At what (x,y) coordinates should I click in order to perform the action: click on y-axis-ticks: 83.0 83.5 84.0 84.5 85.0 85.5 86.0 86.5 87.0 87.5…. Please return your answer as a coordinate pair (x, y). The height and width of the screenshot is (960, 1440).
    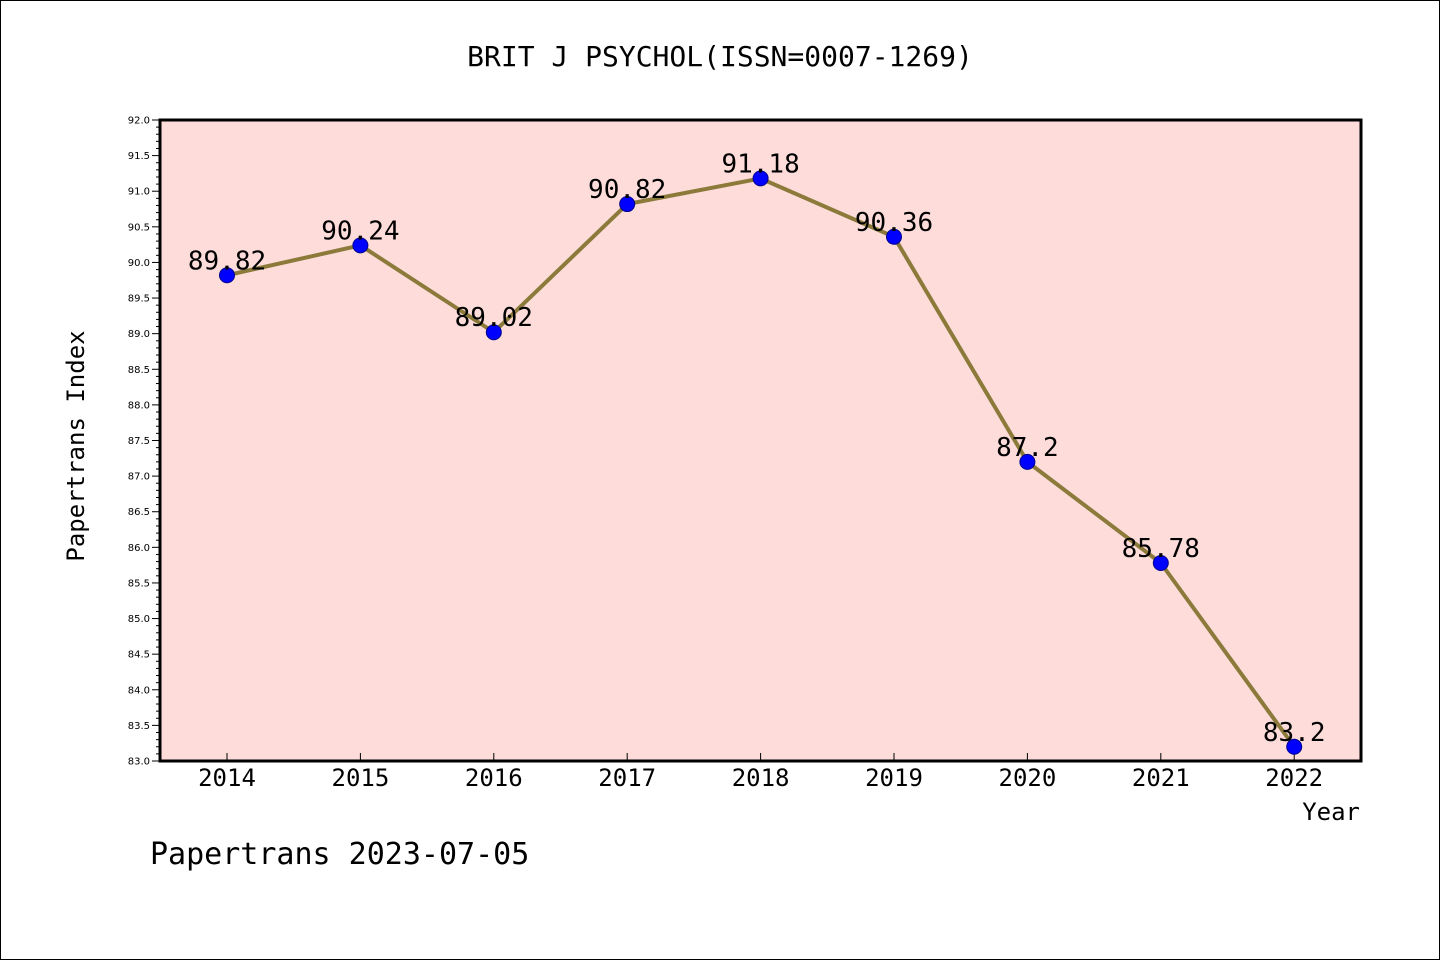
    Looking at the image, I should click on (144, 442).